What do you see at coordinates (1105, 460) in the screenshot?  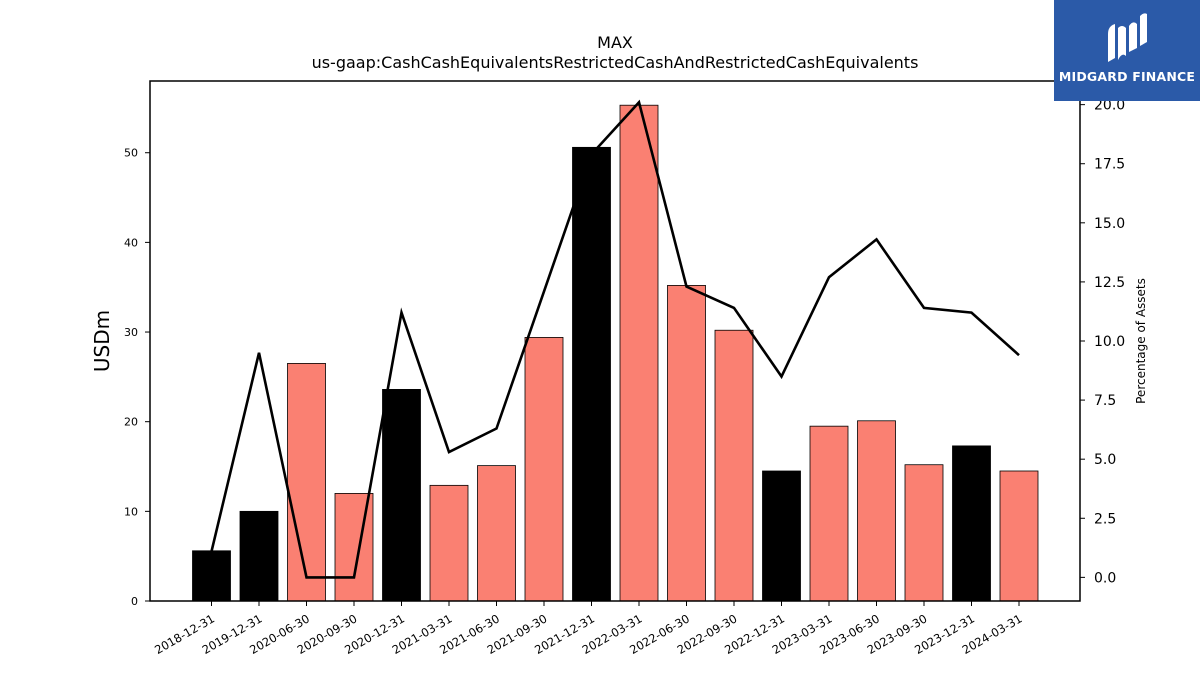 I see `right-tick-label: 5.0` at bounding box center [1105, 460].